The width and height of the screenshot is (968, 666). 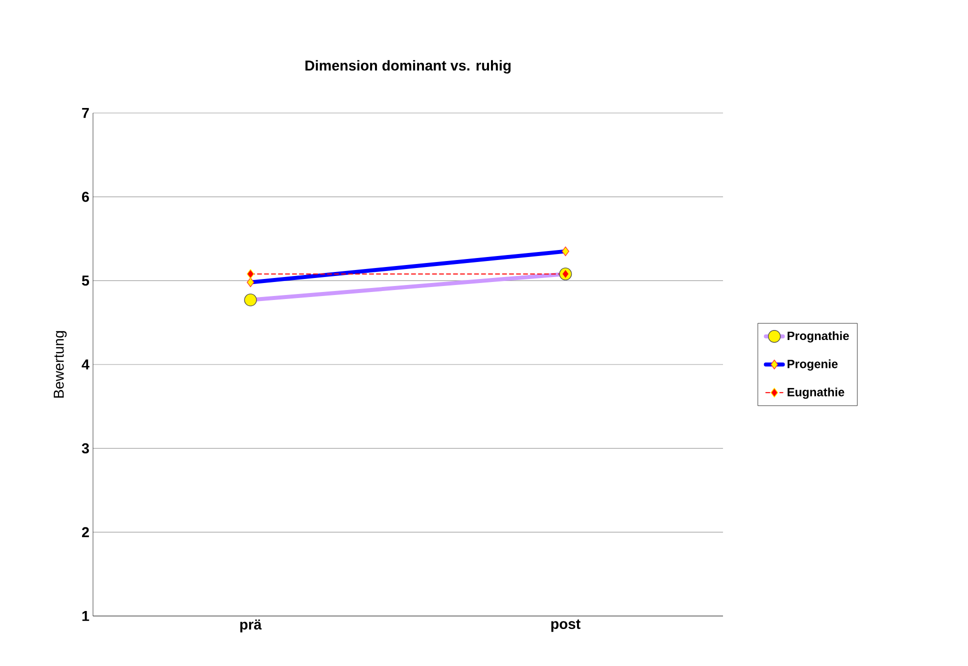 I want to click on x-tick-label: post, so click(x=565, y=626).